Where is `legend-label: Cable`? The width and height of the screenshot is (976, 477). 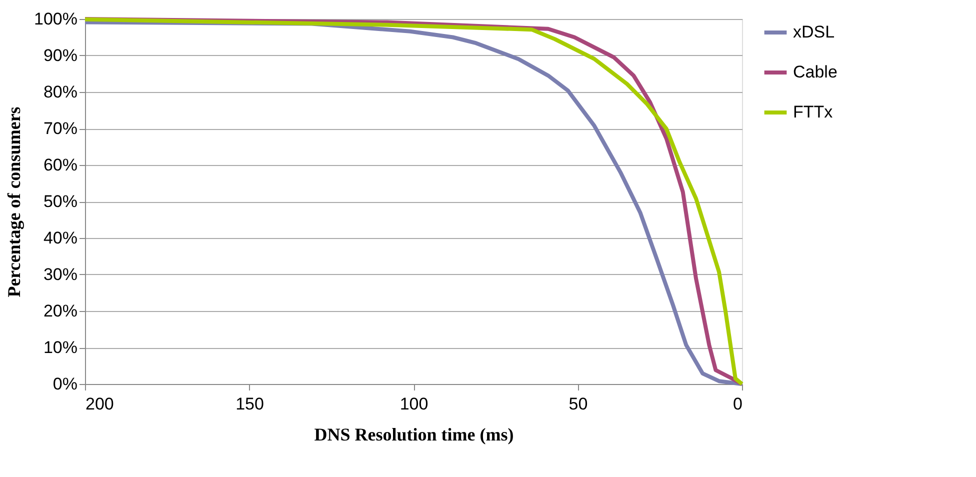
legend-label: Cable is located at coordinates (815, 72).